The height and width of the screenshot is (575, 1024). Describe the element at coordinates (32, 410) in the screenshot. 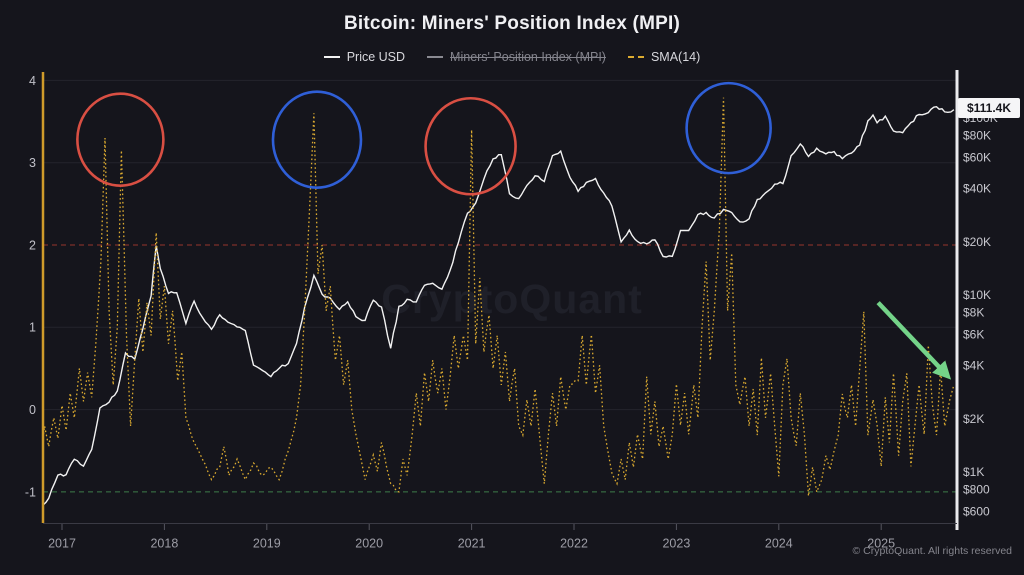

I see `y-axis-left-tick-label: 0` at that location.